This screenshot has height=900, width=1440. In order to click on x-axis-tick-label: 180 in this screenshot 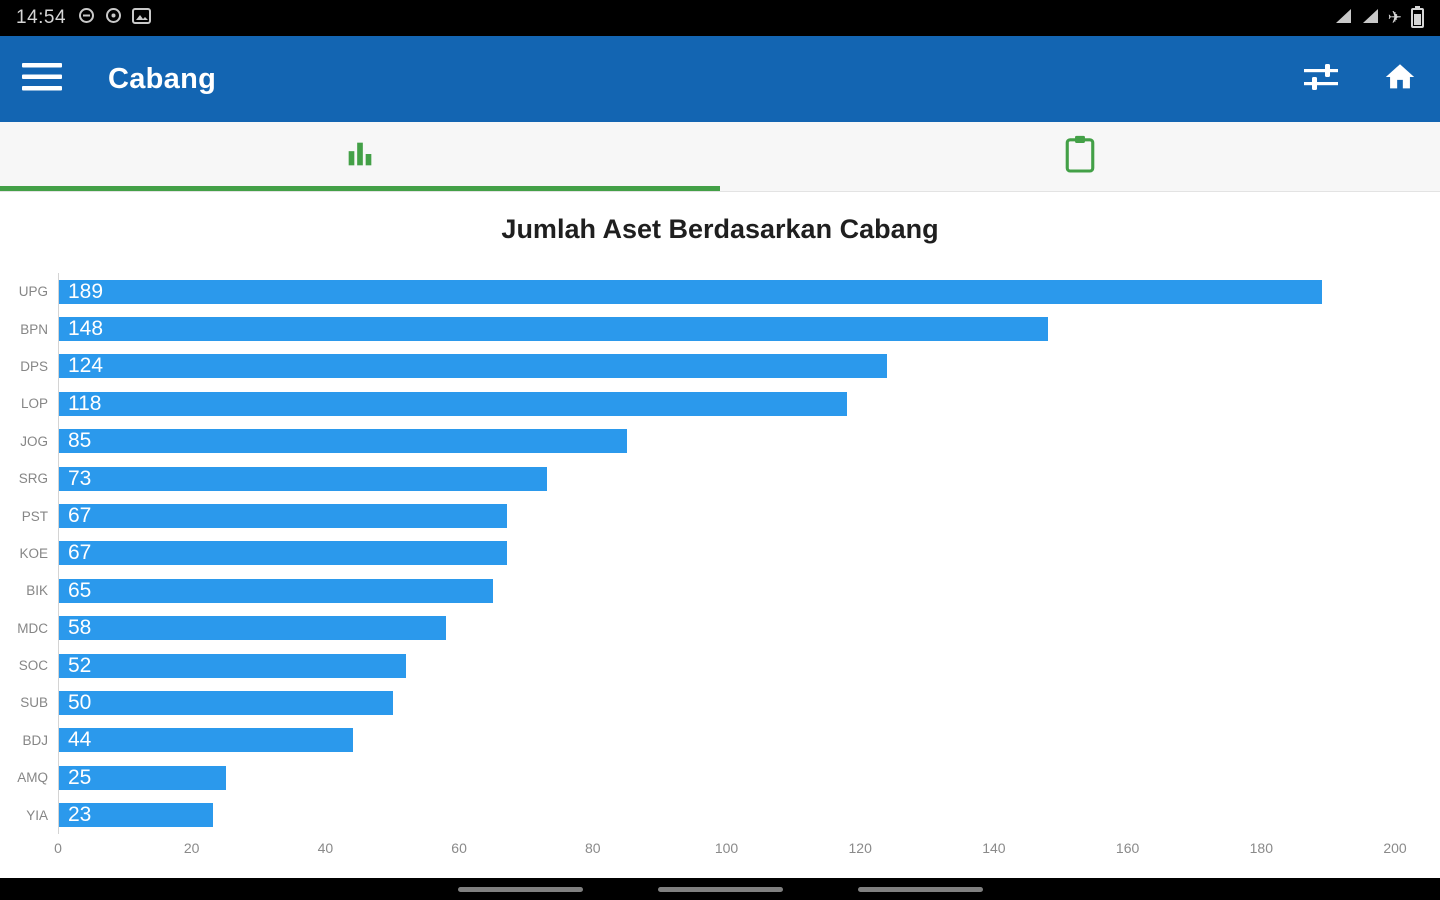, I will do `click(1261, 847)`.